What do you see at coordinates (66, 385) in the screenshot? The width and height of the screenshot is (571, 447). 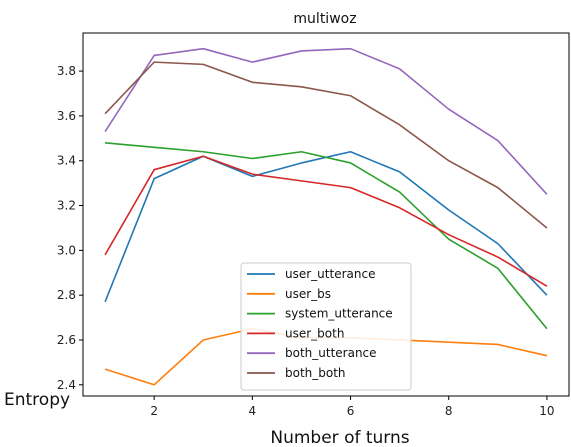 I see `y-tick-label: 2.4` at bounding box center [66, 385].